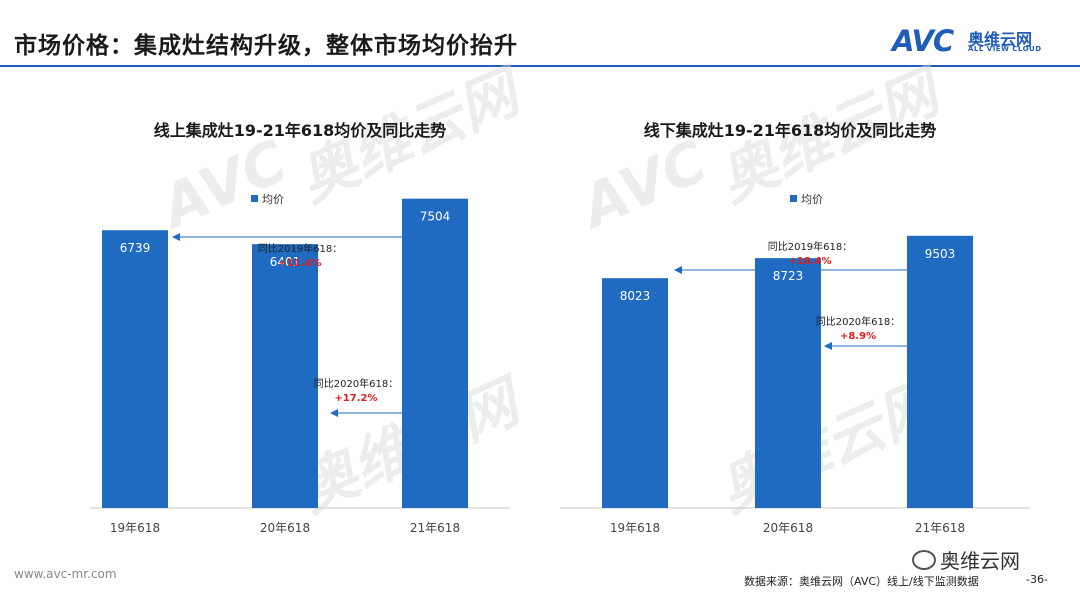 This screenshot has width=1080, height=608. I want to click on header-rule, so click(540, 66).